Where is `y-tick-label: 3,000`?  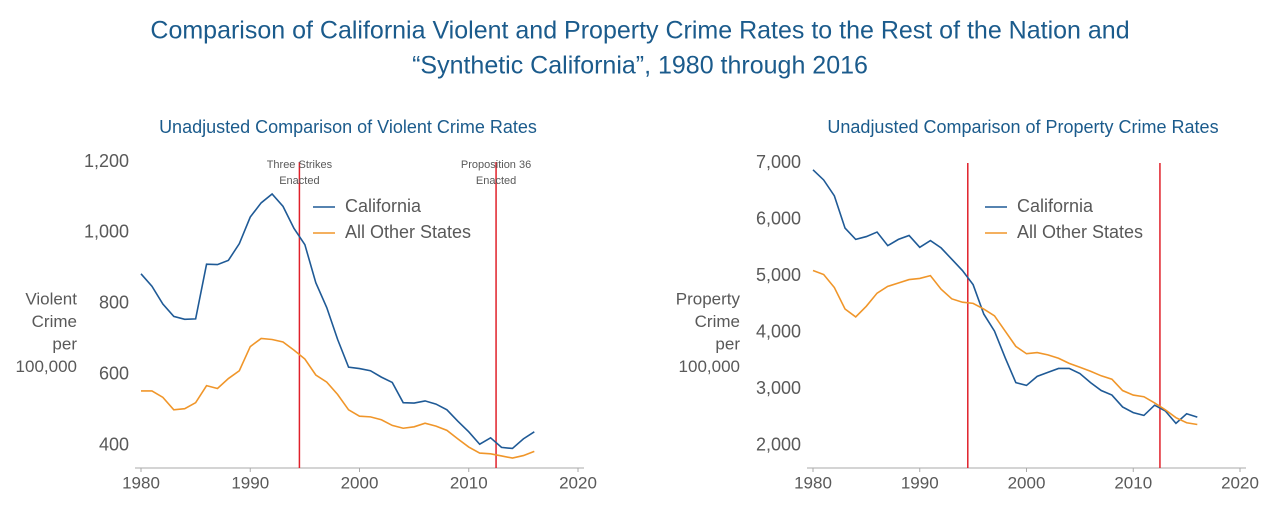
y-tick-label: 3,000 is located at coordinates (778, 388).